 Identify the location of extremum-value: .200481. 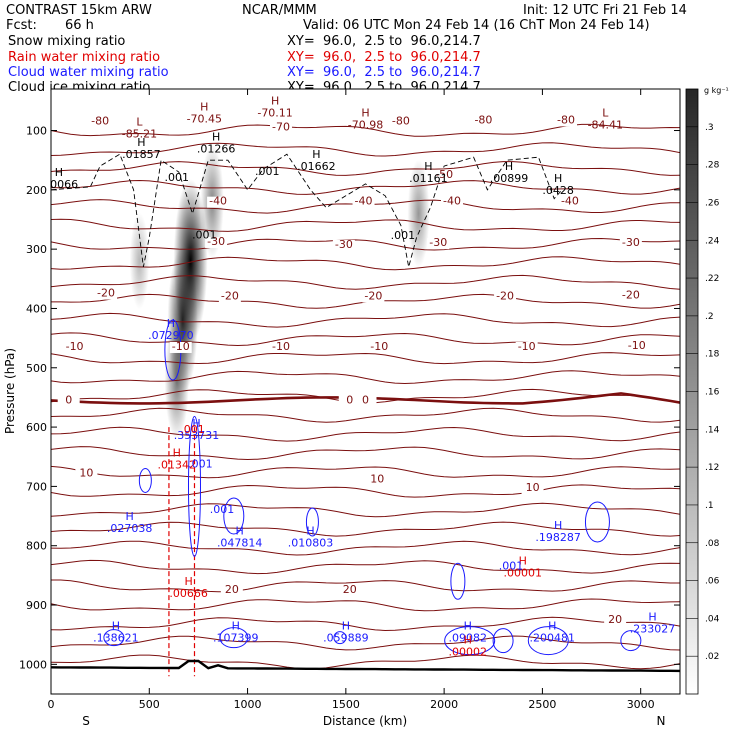
(552, 638).